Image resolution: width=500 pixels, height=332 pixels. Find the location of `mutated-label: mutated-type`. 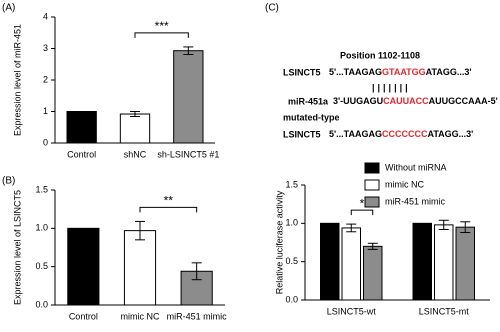

mutated-label: mutated-type is located at coordinates (311, 117).